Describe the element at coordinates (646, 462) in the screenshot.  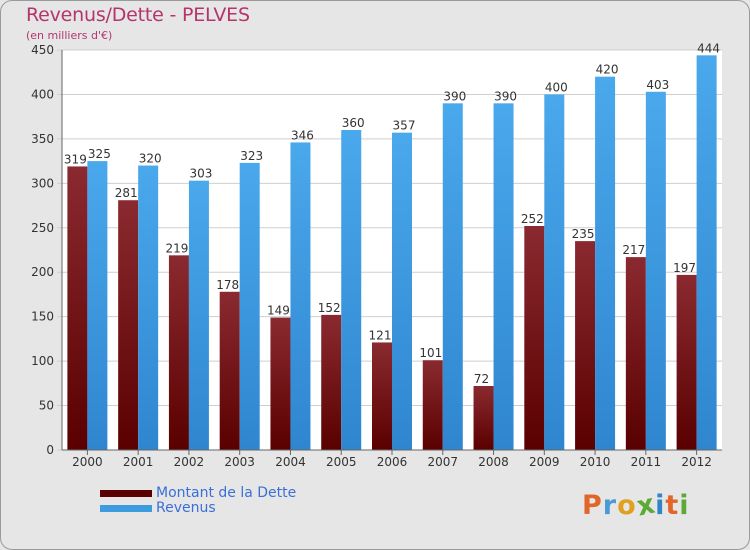
I see `x-tick-label: 2011` at that location.